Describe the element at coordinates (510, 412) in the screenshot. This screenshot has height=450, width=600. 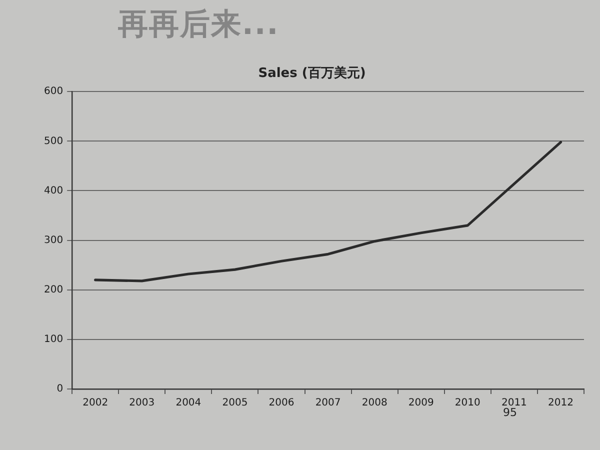
I see `text: 95` at that location.